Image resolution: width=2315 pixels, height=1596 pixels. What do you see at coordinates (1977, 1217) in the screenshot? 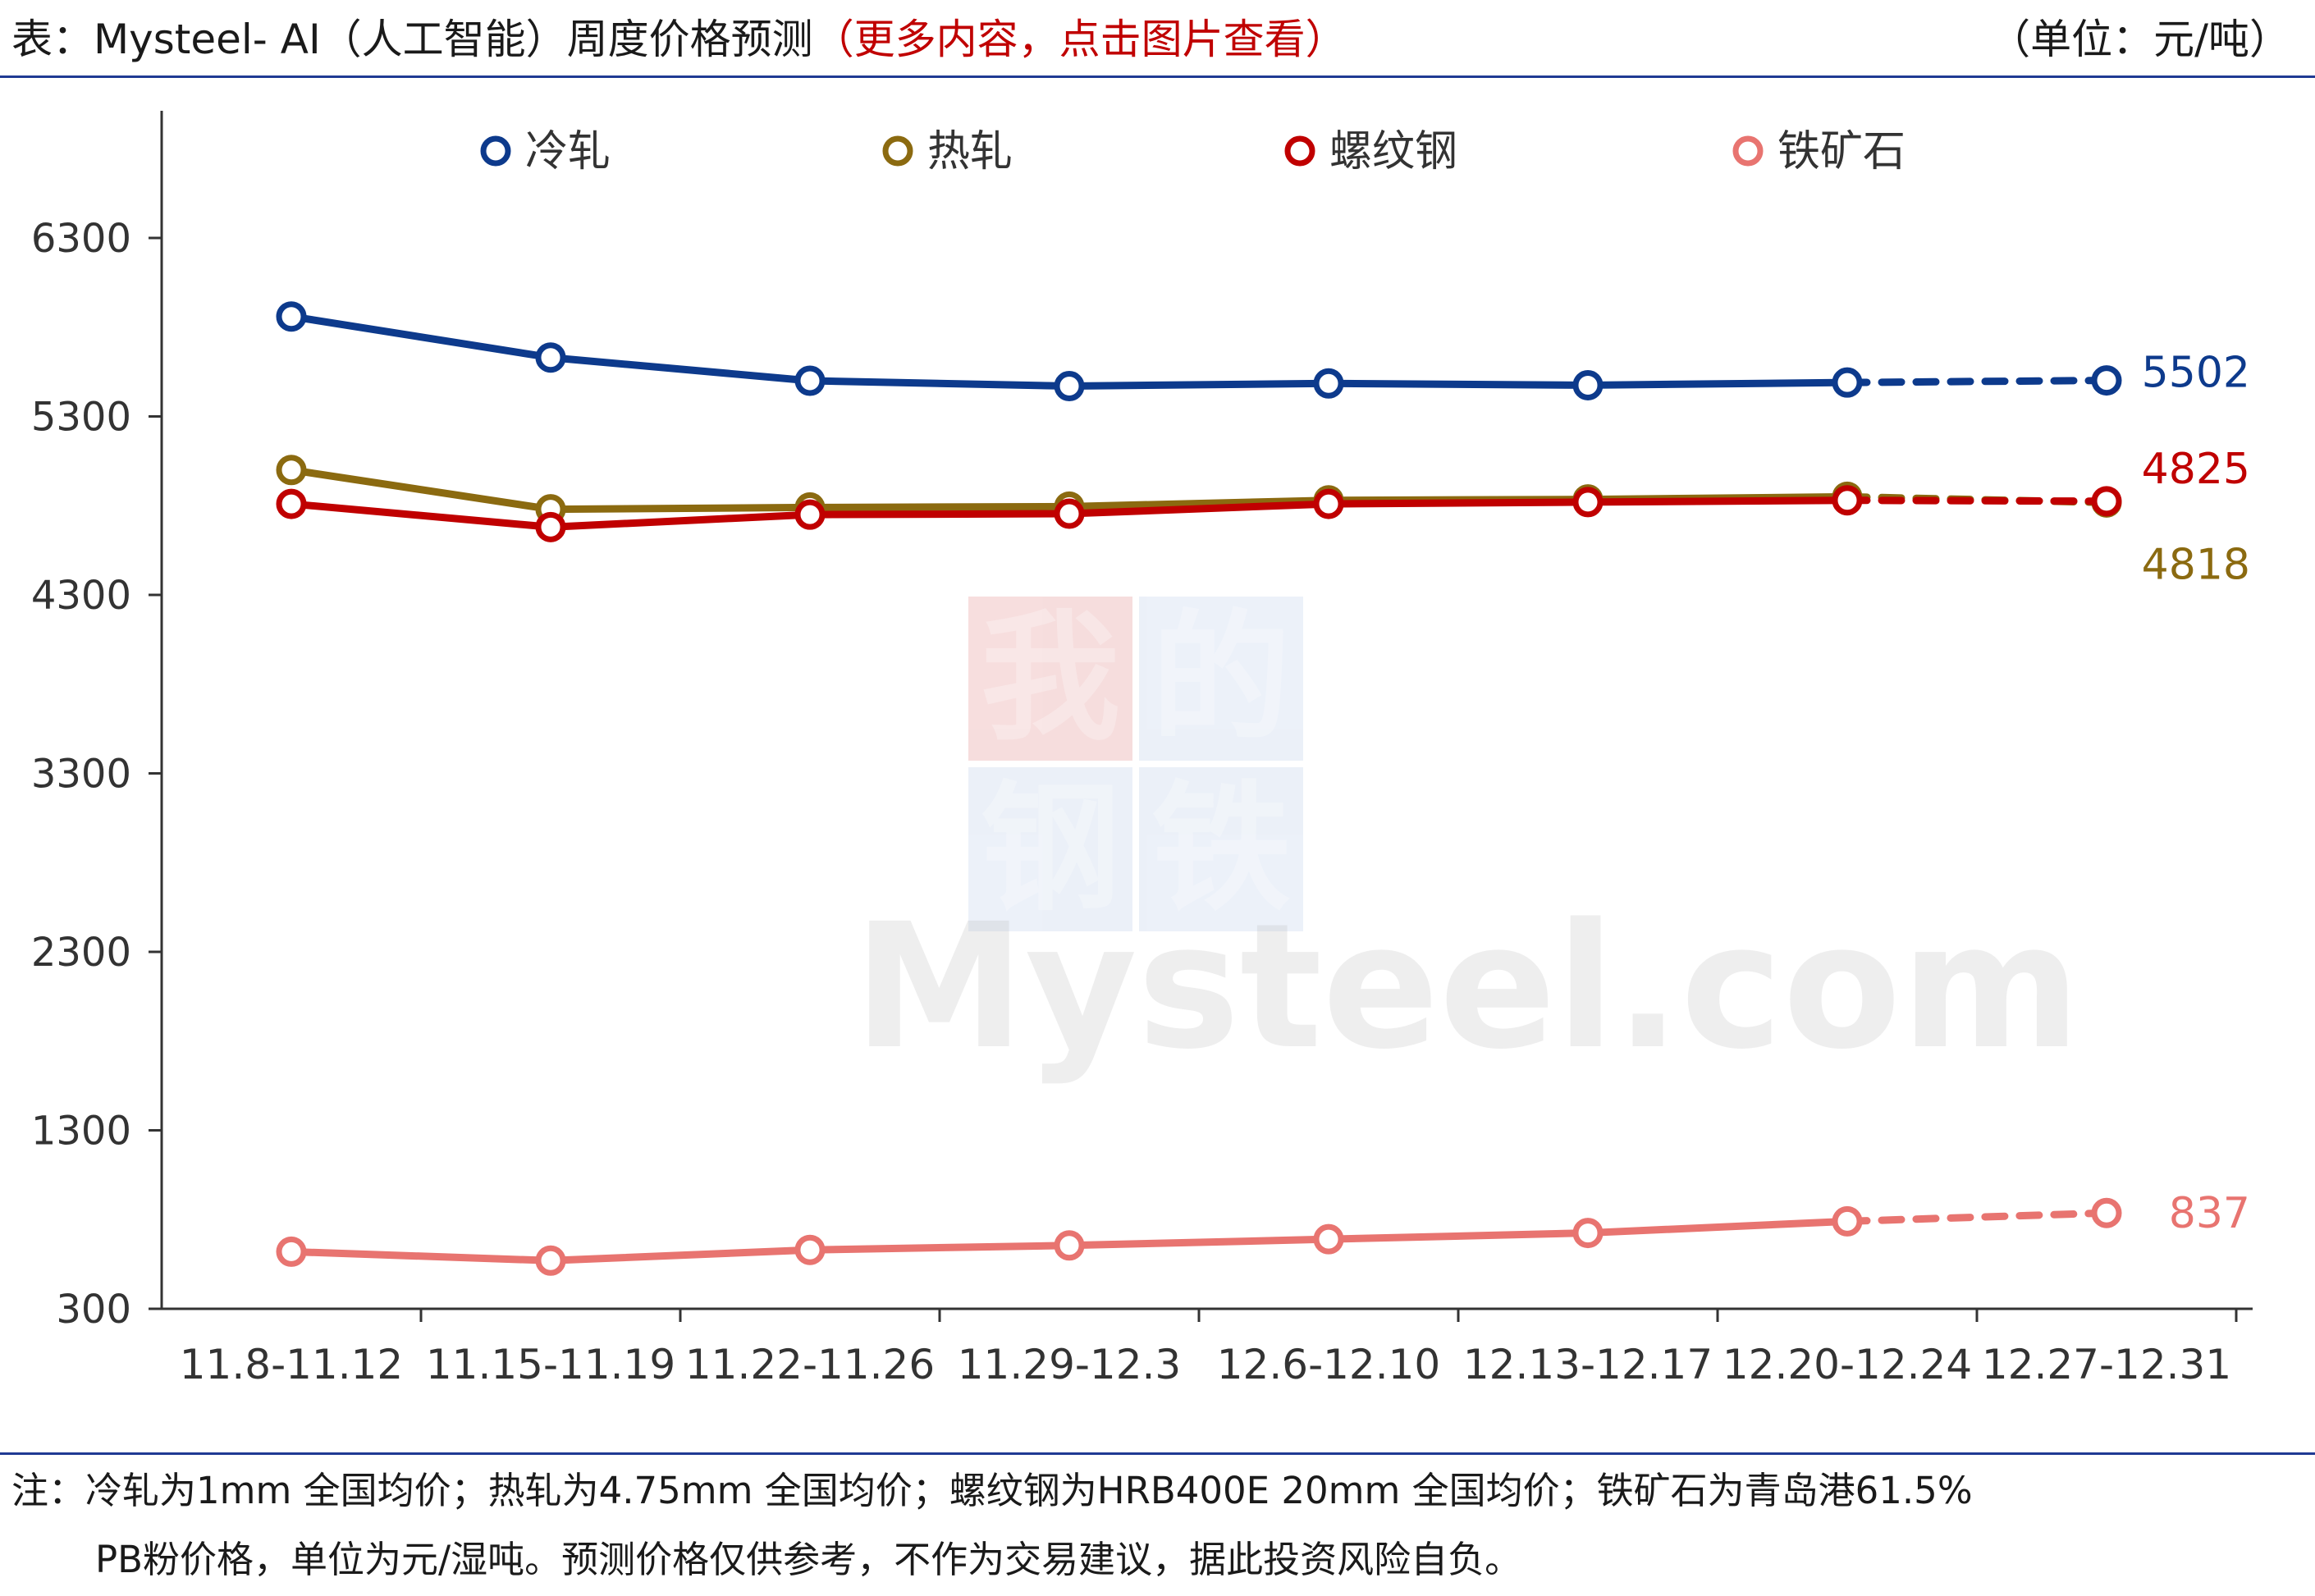
I see `series-forecast-line-iron_ore` at bounding box center [1977, 1217].